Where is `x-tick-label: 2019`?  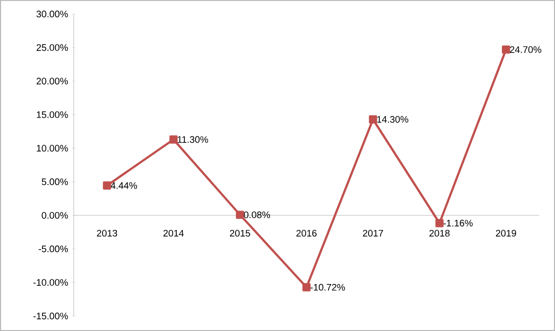 x-tick-label: 2019 is located at coordinates (506, 233).